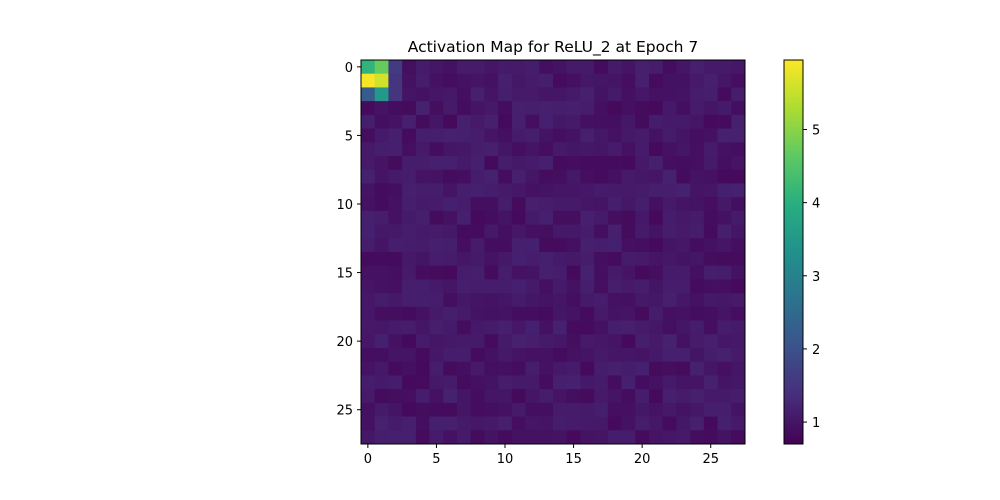 This screenshot has height=500, width=1000. Describe the element at coordinates (344, 411) in the screenshot. I see `y-tick-label: 25` at that location.